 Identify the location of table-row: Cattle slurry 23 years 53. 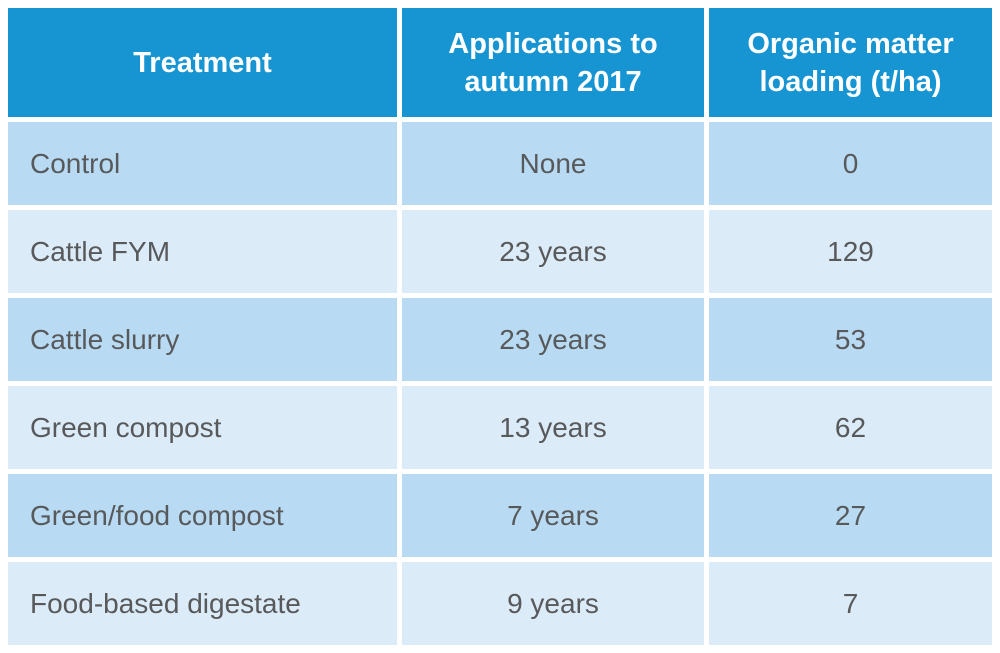
(500, 339).